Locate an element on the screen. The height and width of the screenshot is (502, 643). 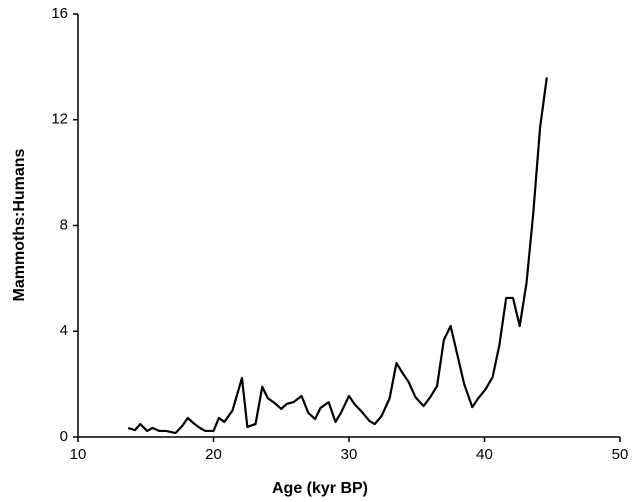
x-tick-label: 40 is located at coordinates (484, 454).